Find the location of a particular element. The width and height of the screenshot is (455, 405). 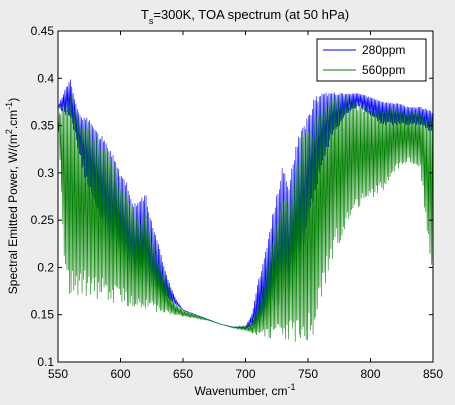

y-tick-label: 0.35 is located at coordinates (43, 126).